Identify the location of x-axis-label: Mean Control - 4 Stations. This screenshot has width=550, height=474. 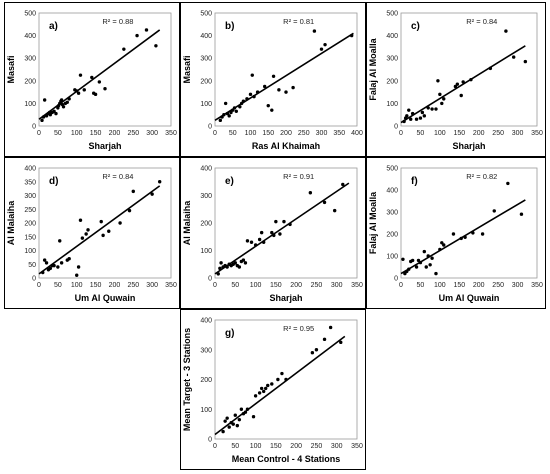
(286, 459).